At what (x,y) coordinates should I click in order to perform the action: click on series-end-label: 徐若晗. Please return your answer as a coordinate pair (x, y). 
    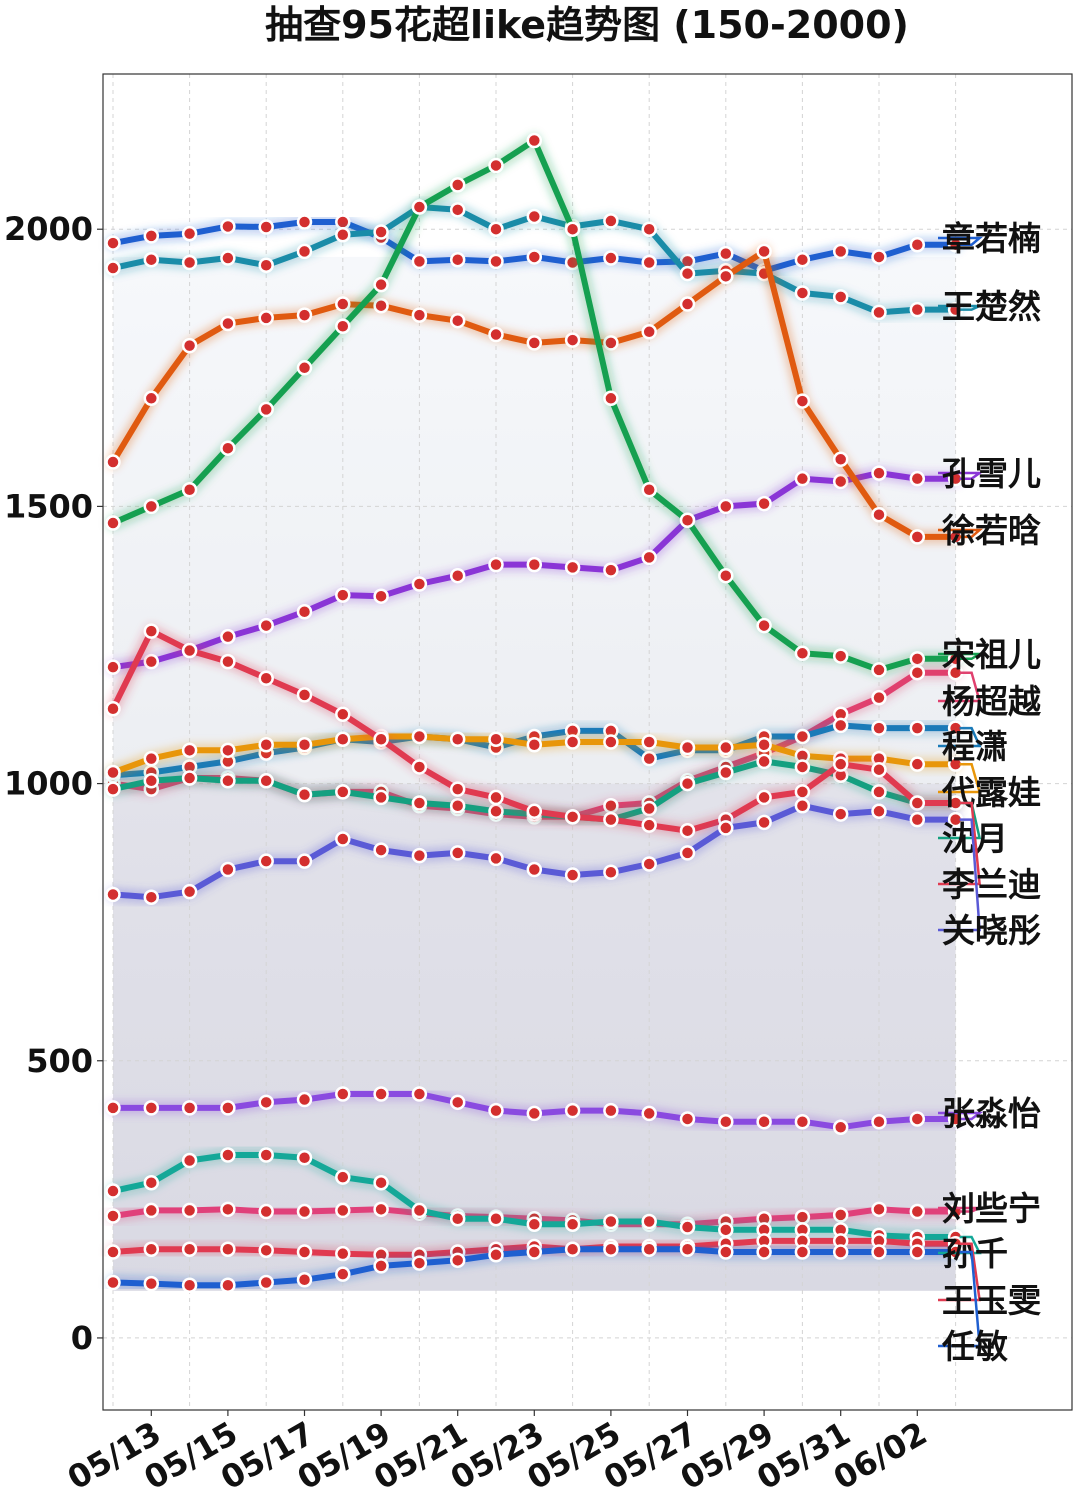
    Looking at the image, I should click on (991, 530).